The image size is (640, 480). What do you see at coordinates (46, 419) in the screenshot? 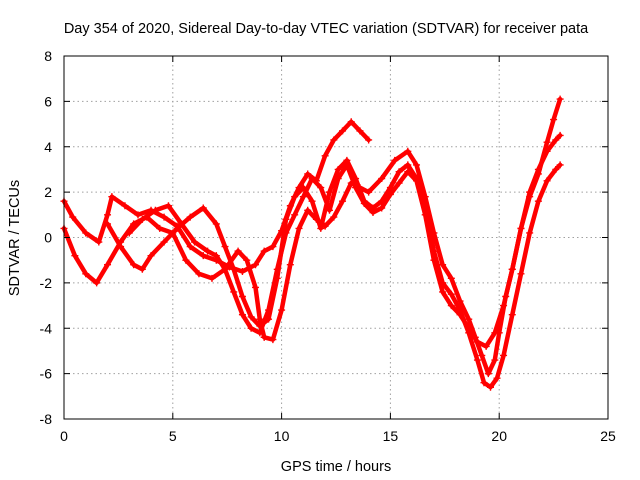
I see `y-tick-label: -8` at bounding box center [46, 419].